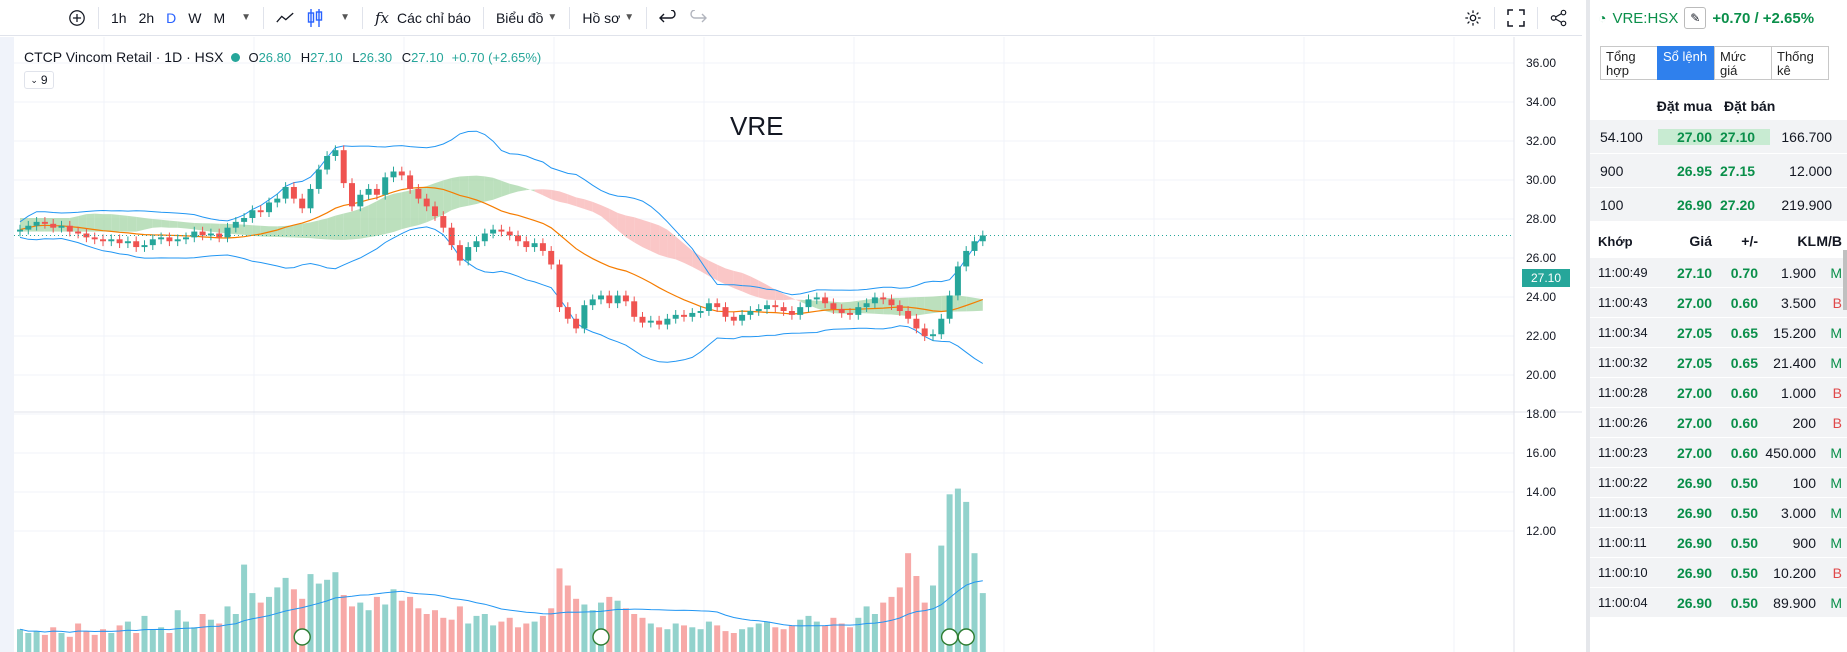 The height and width of the screenshot is (652, 1847). Describe the element at coordinates (423, 18) in the screenshot. I see `indicators-button: fx Các chỉ báo` at that location.